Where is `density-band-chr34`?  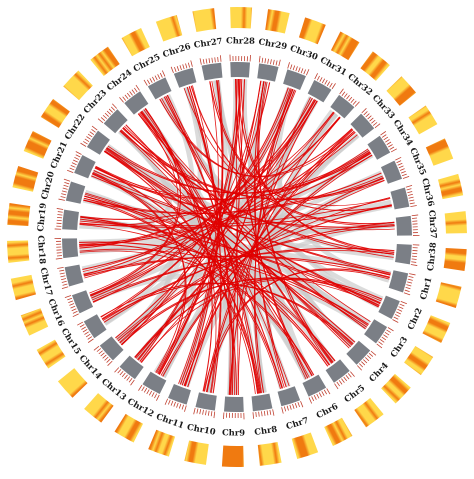 density-band-chr34 is located at coordinates (422, 120).